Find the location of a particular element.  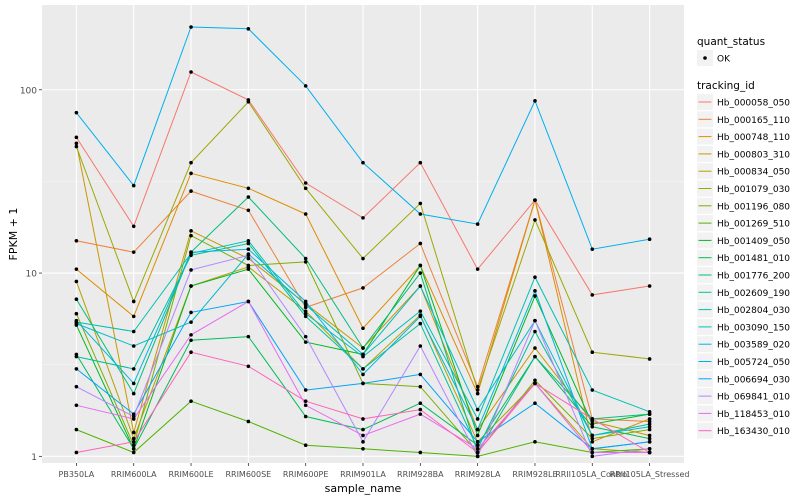

legend-label: Hb_001269_510 is located at coordinates (753, 225).